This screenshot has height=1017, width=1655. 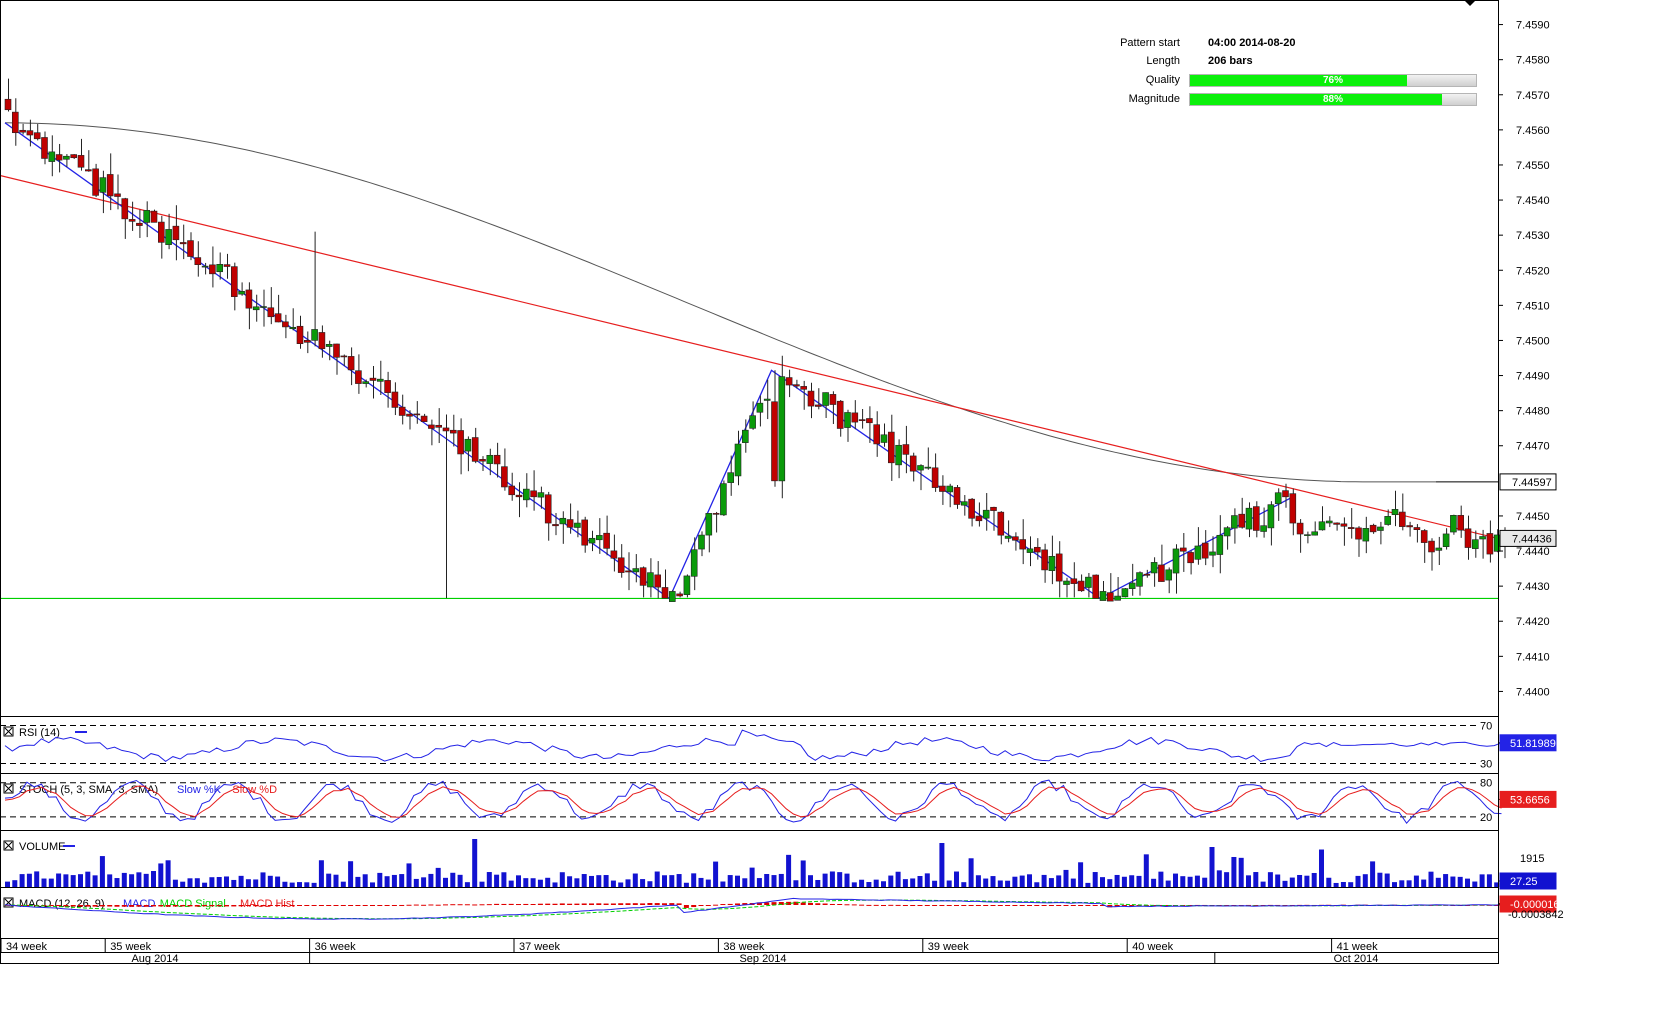 I want to click on pattern-start-row: Pattern start 04:00 2014-08-20, so click(x=1330, y=43).